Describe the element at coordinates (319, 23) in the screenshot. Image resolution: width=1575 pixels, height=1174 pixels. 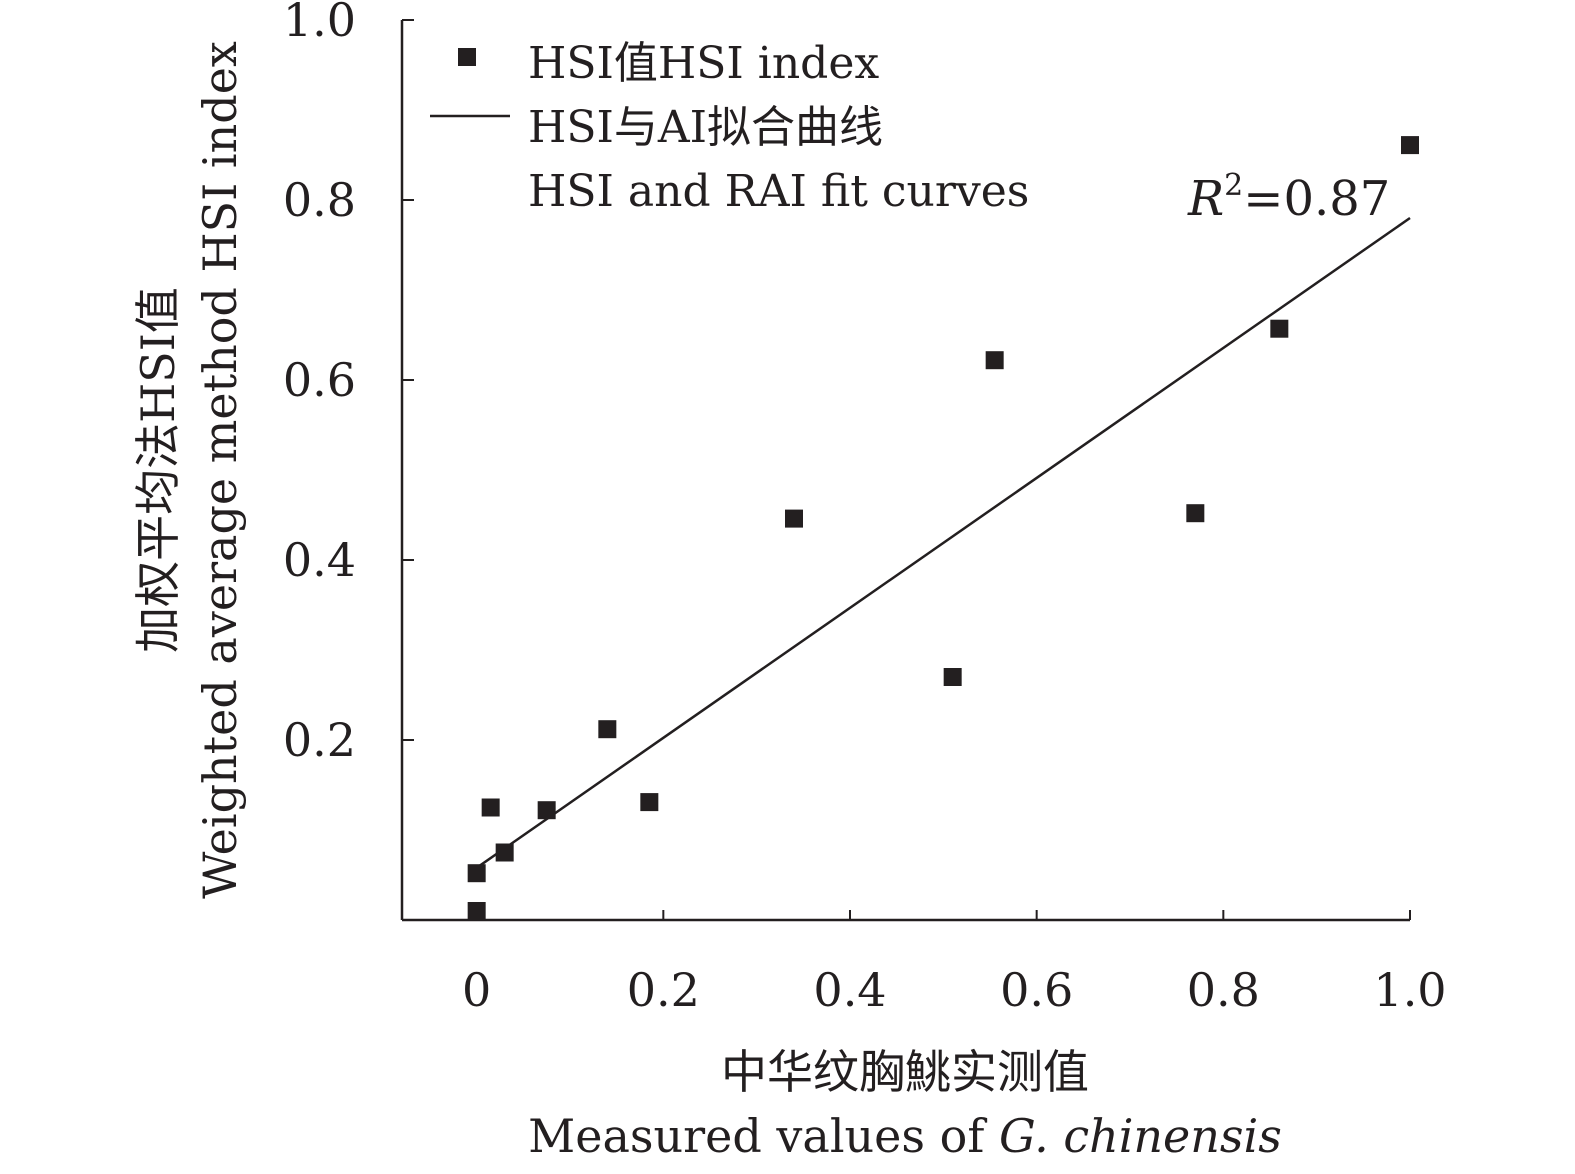
I see `y-tick-label: 1.0` at that location.